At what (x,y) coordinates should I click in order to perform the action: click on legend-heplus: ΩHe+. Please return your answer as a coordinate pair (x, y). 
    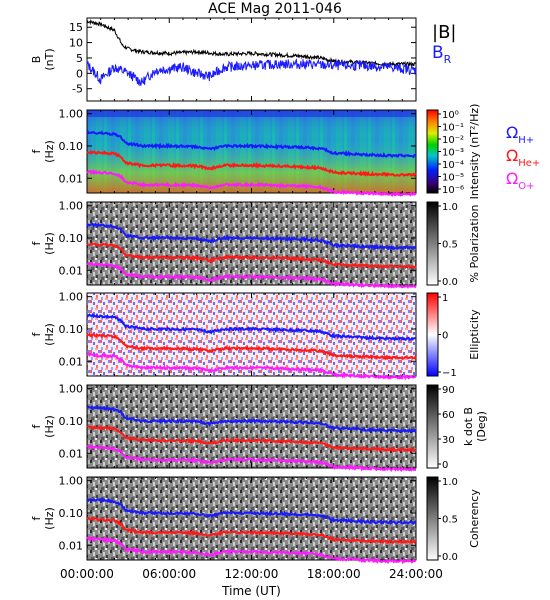
    Looking at the image, I should click on (523, 157).